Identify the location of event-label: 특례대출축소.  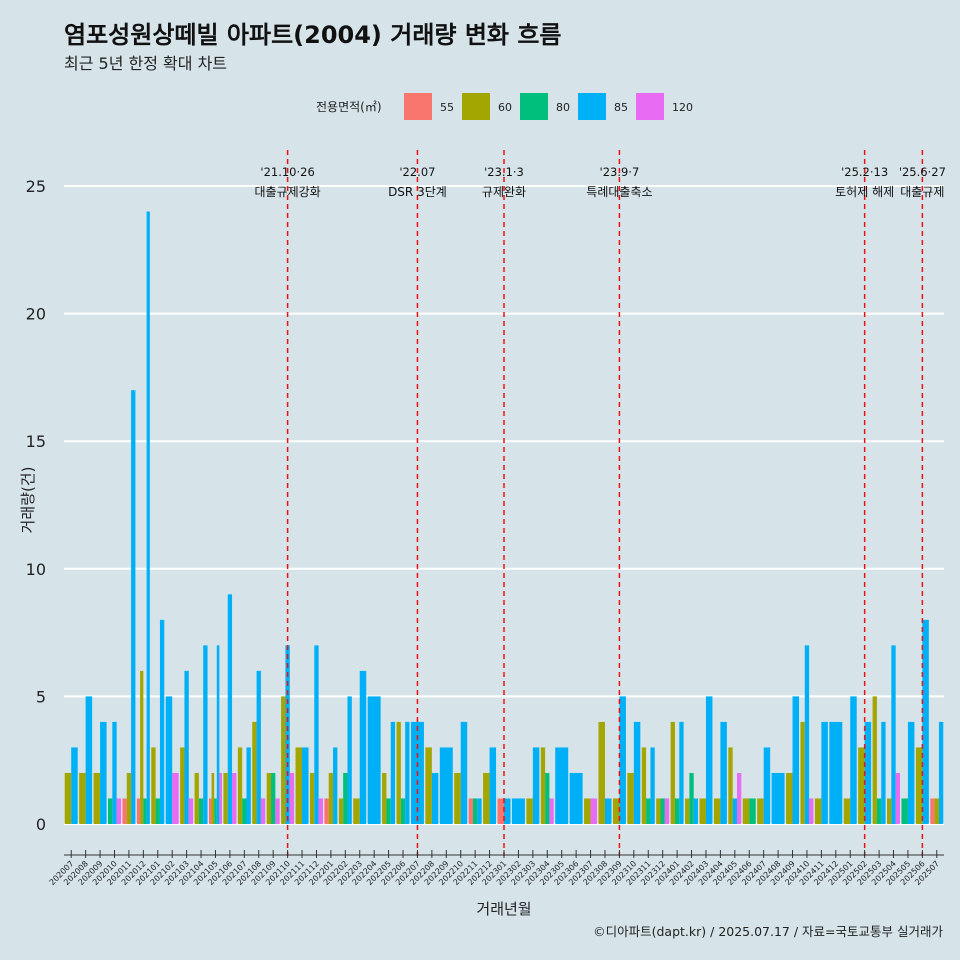
(619, 192).